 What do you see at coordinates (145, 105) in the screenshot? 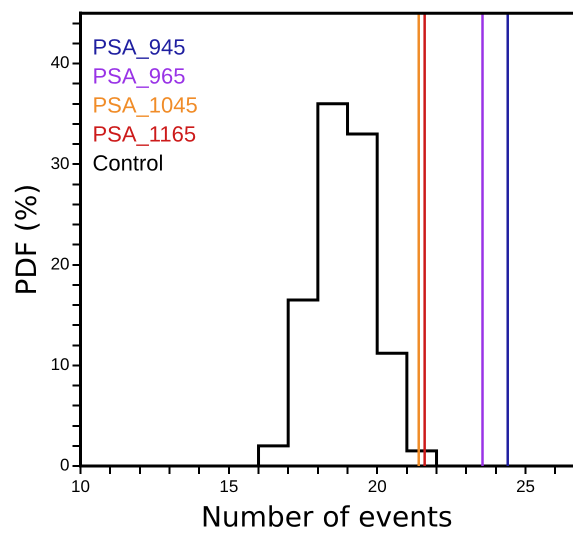
I see `ref-line-label: PSA_1045` at bounding box center [145, 105].